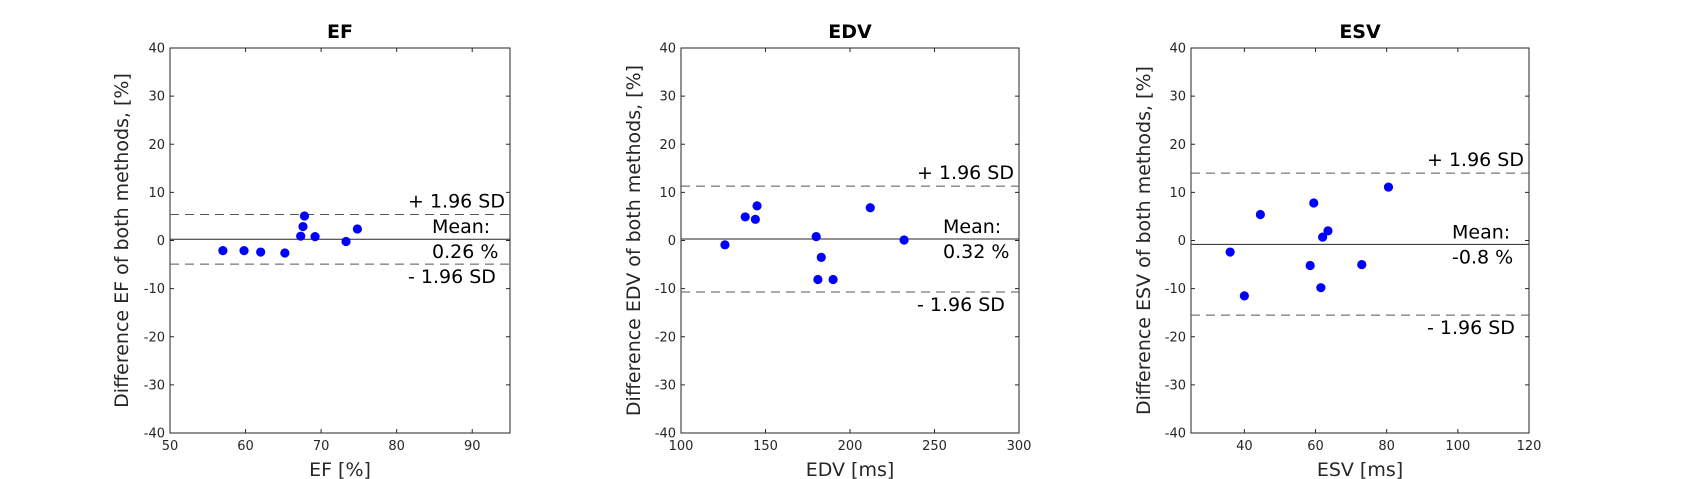 The width and height of the screenshot is (1697, 479). Describe the element at coordinates (472, 446) in the screenshot. I see `x-tick-label: 90` at that location.